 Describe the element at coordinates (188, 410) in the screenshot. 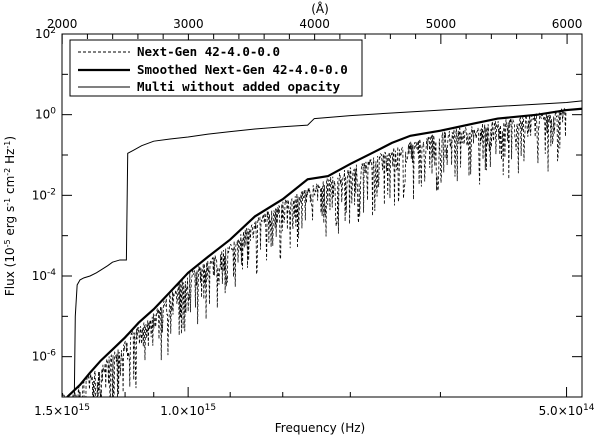

I see `x-tick-label: 1.0×10¹⁵` at that location.